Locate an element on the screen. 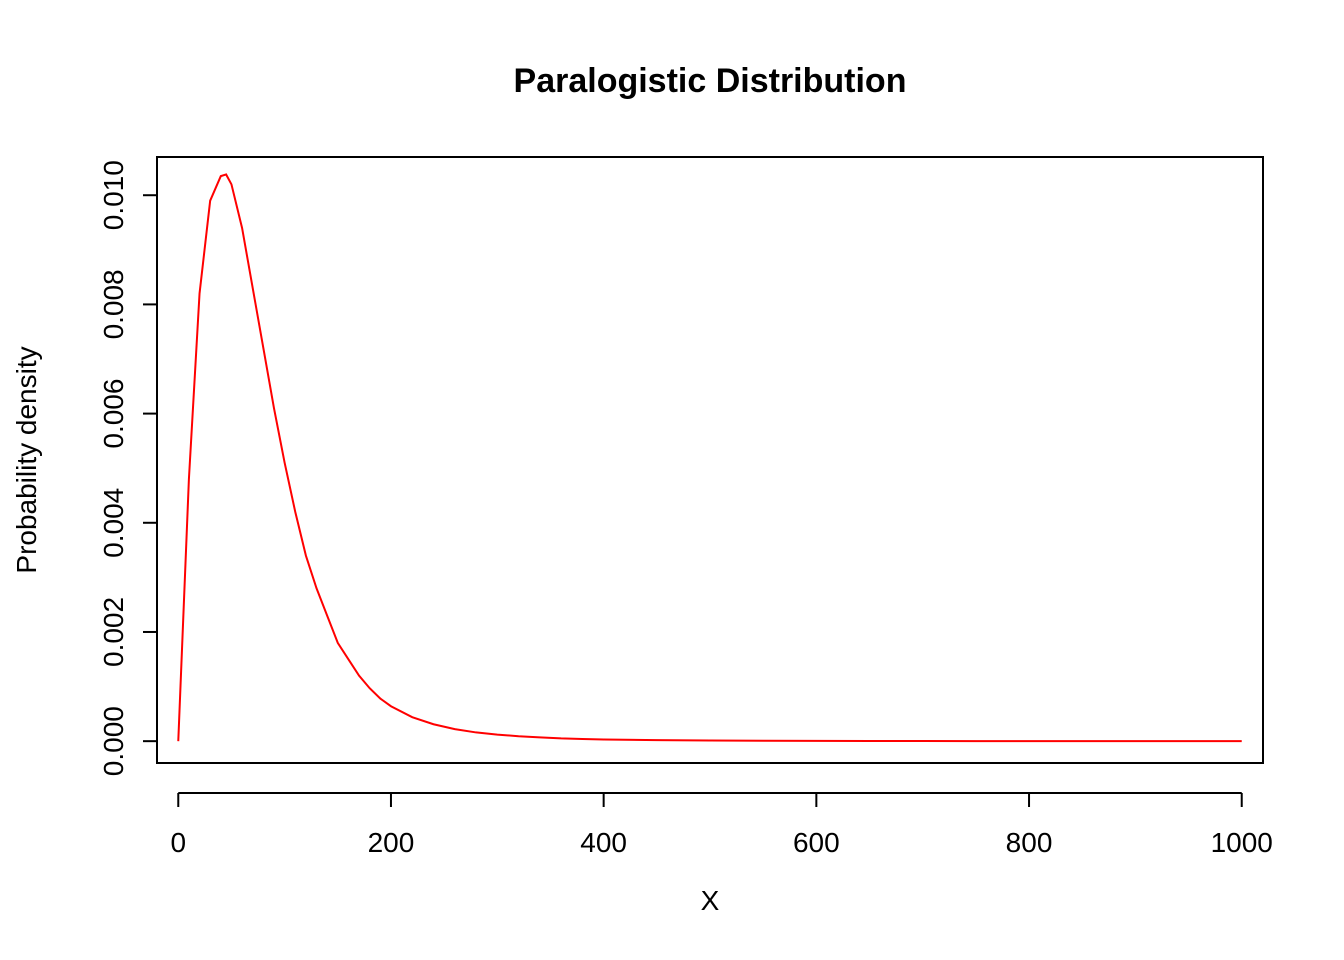 This screenshot has height=960, width=1344. chart-title: Paralogistic Distribution is located at coordinates (710, 81).